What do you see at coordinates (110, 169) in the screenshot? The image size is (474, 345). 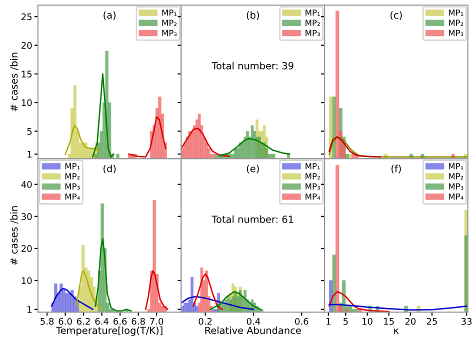 I see `annotation: (d)` at bounding box center [110, 169].